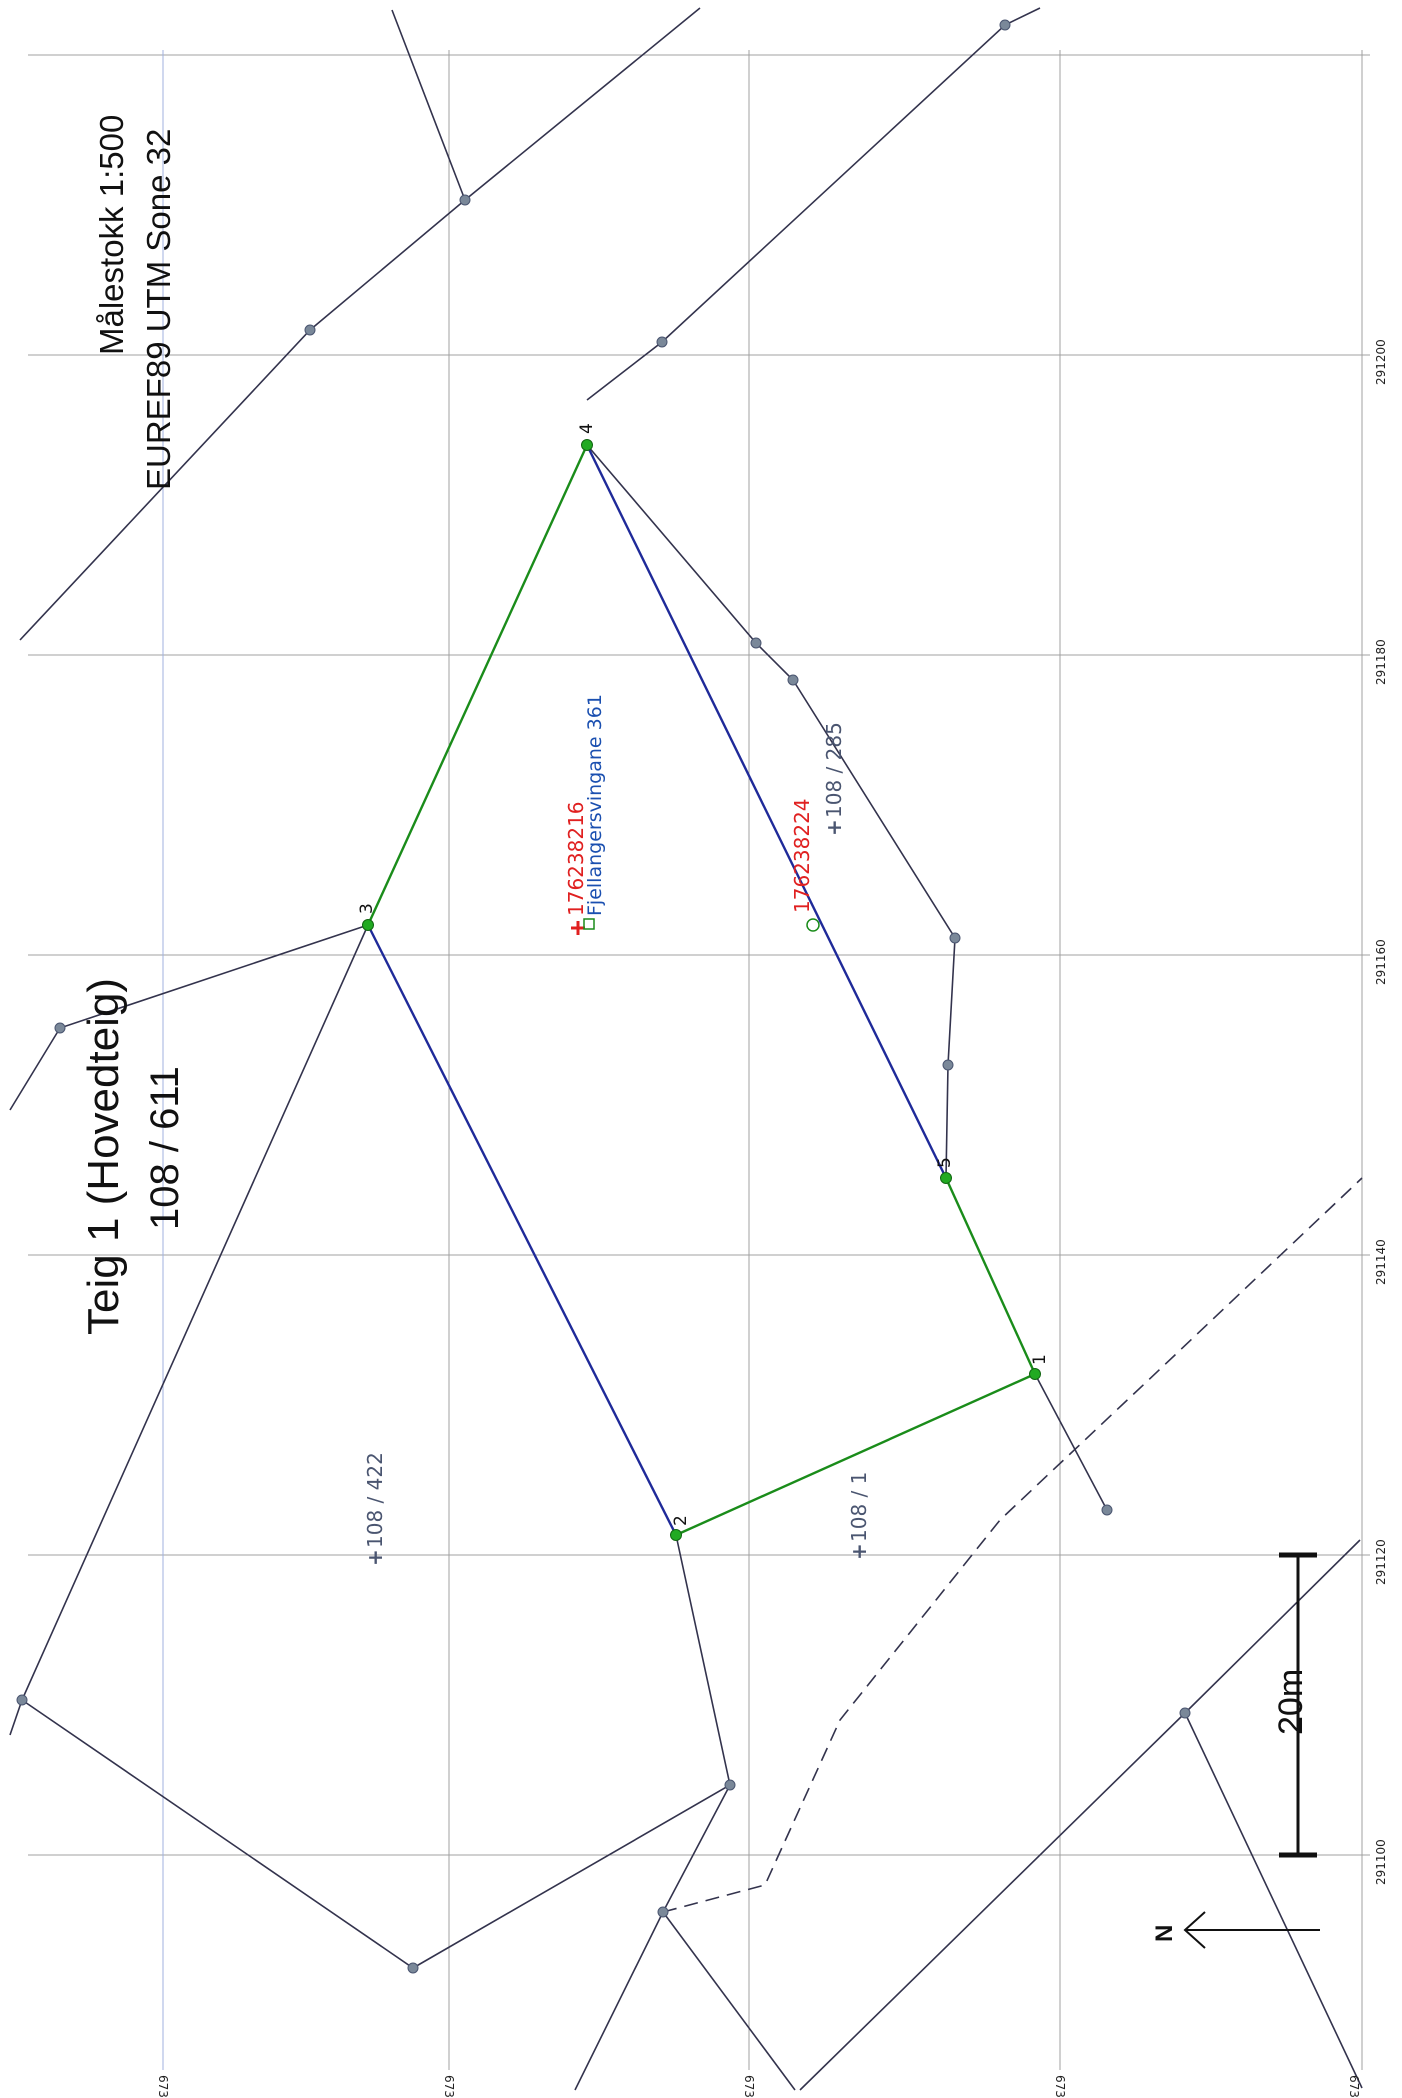  What do you see at coordinates (1381, 1862) in the screenshot?
I see `easting-tick: 291100` at bounding box center [1381, 1862].